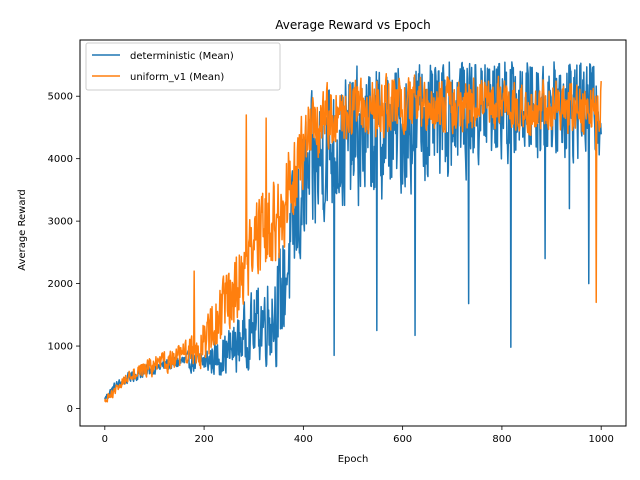 The image size is (640, 480). What do you see at coordinates (70, 409) in the screenshot?
I see `y-tick-label: 0` at bounding box center [70, 409].